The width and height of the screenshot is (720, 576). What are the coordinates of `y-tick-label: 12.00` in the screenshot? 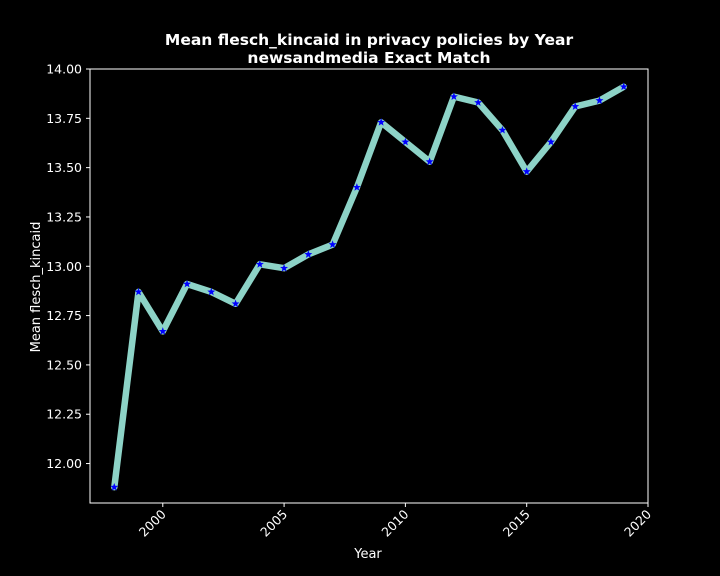 It's located at (64, 463).